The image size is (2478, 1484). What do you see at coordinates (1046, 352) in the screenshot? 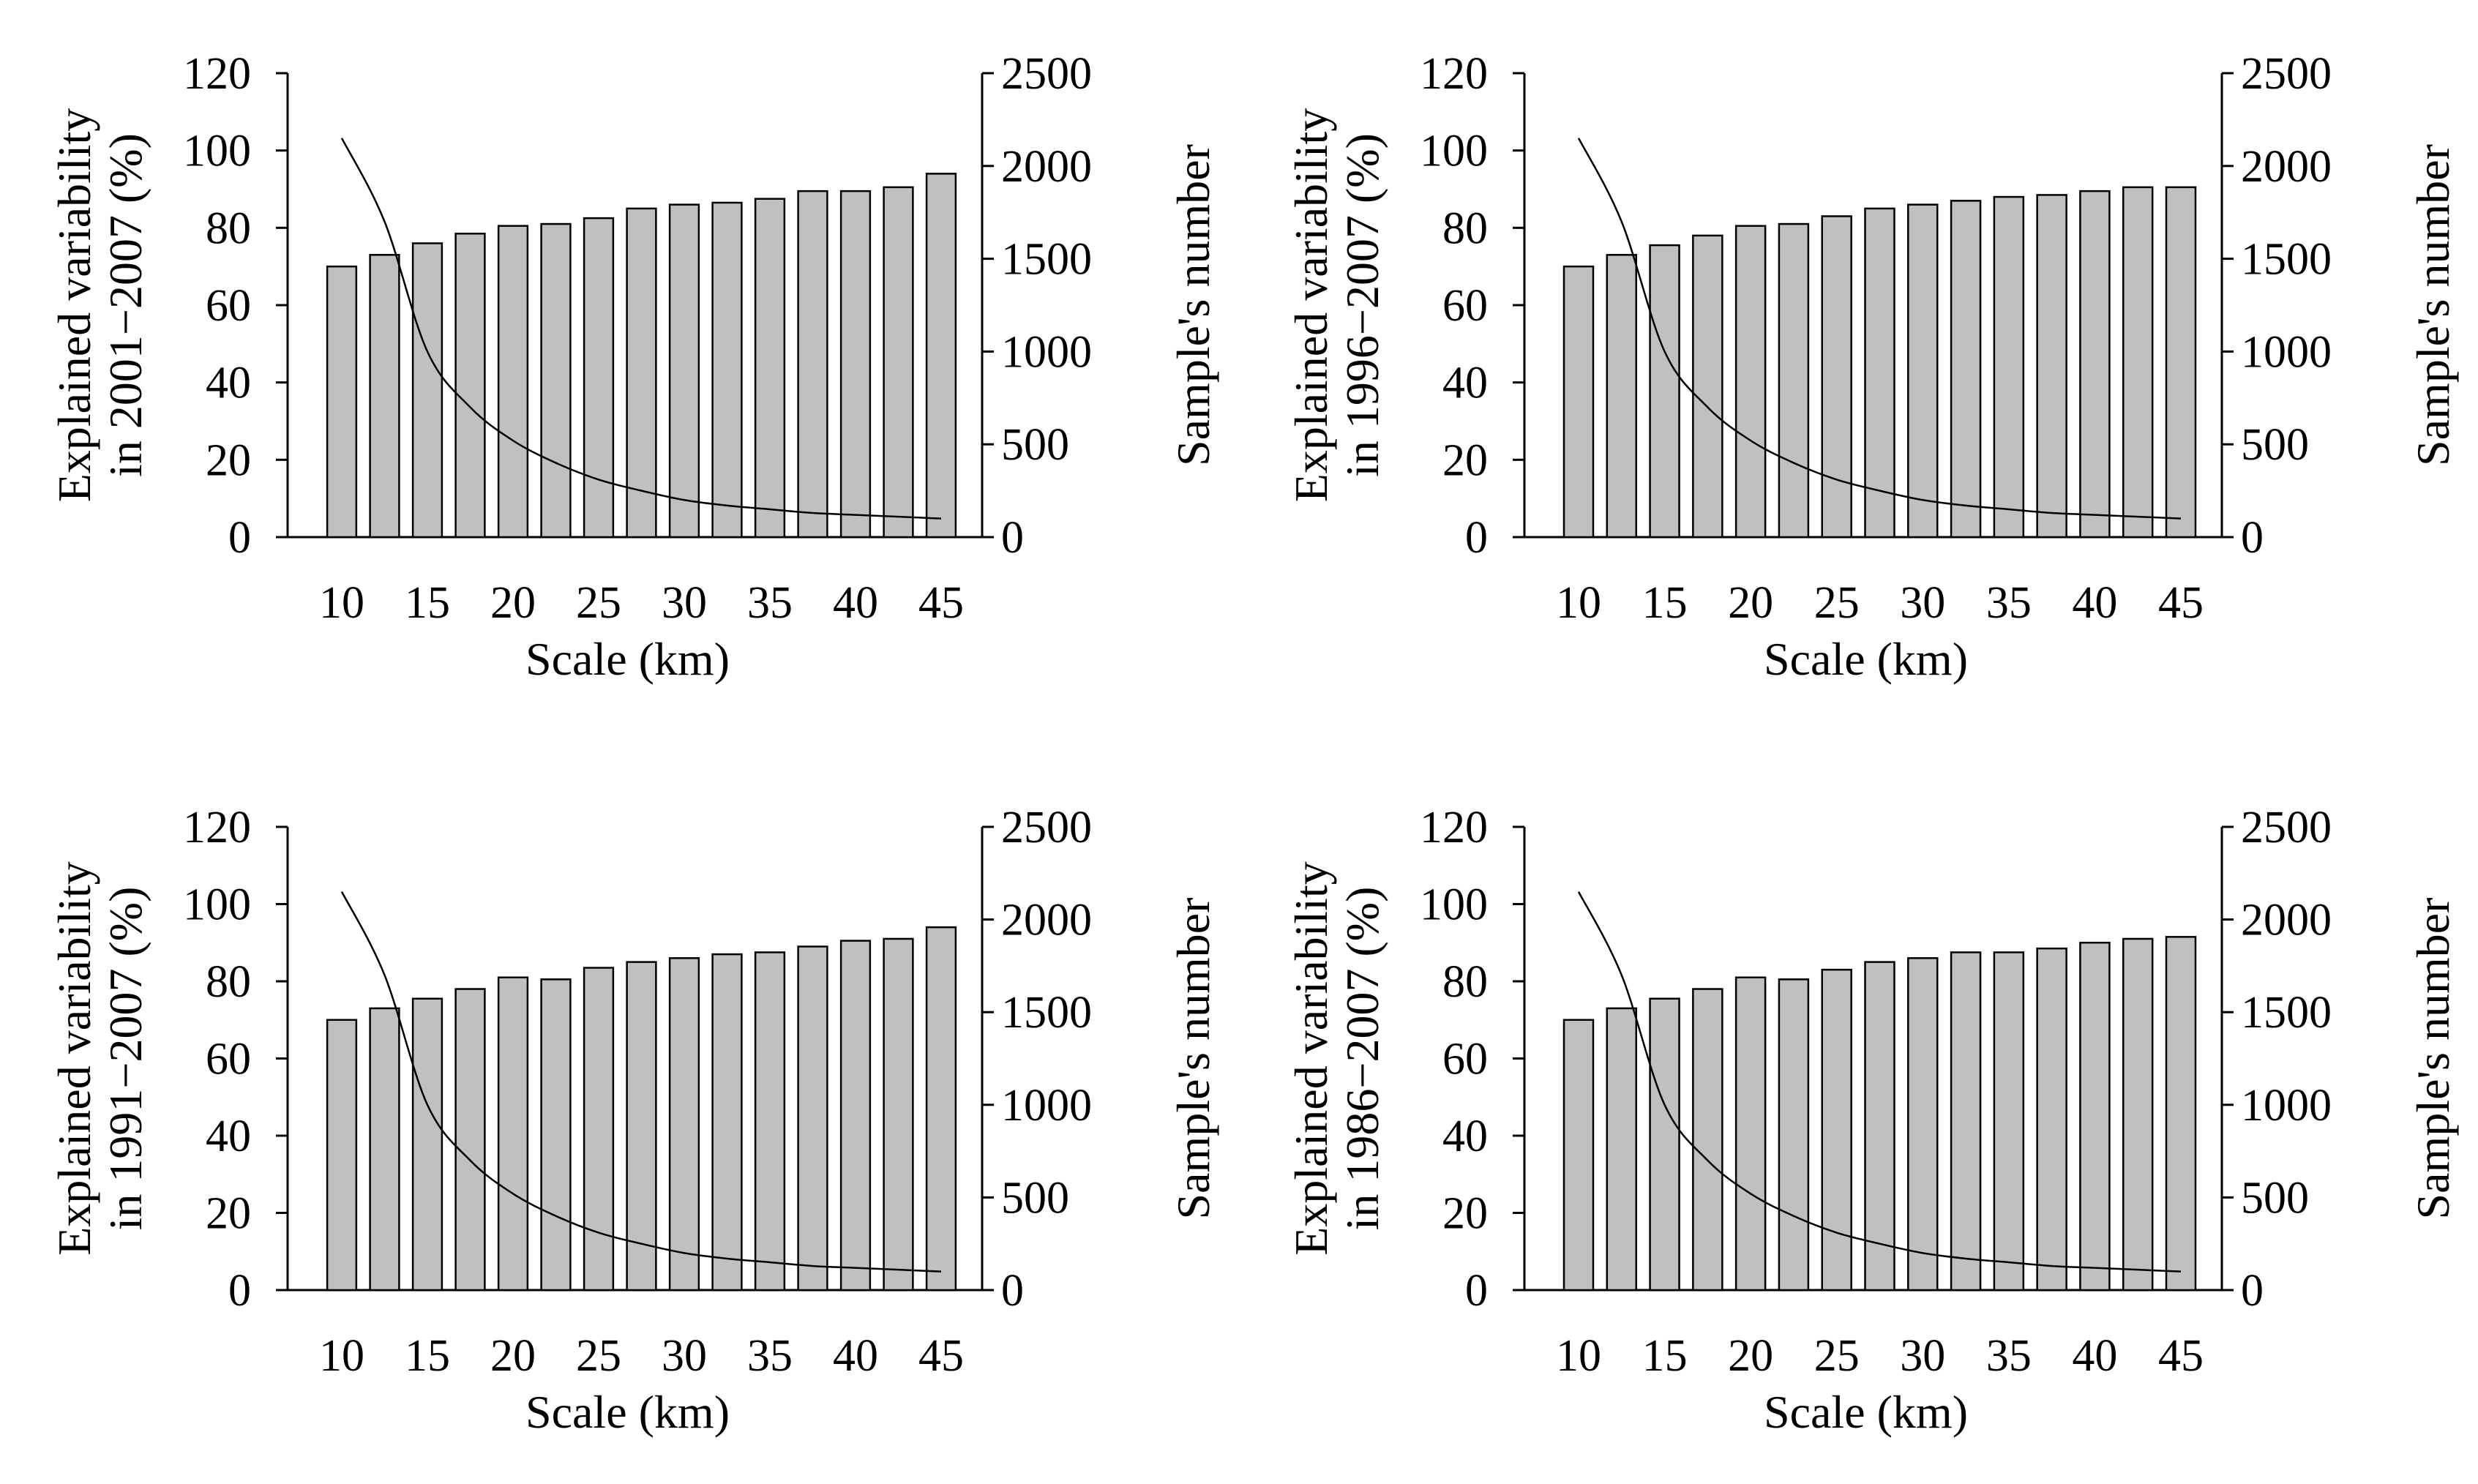
I see `right-y-tick-label: 1000` at bounding box center [1046, 352].